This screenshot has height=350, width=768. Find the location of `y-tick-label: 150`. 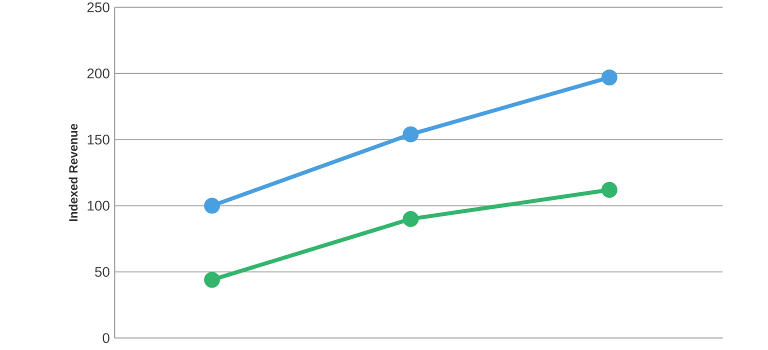

y-tick-label: 150 is located at coordinates (99, 139).